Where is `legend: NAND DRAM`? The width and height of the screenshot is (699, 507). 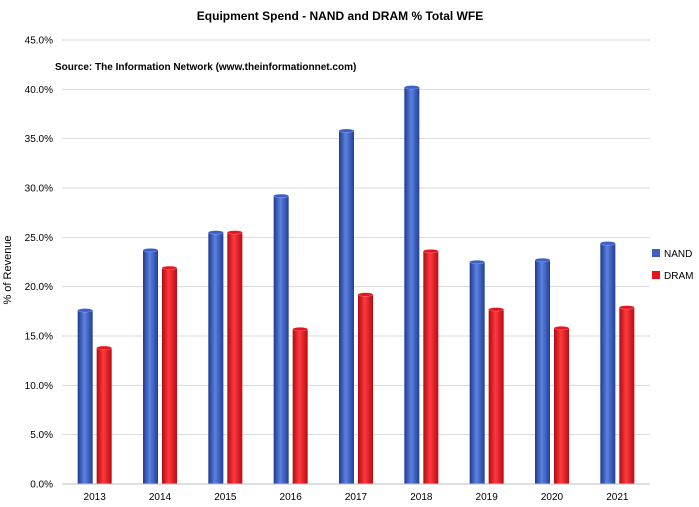 legend: NAND DRAM is located at coordinates (672, 265).